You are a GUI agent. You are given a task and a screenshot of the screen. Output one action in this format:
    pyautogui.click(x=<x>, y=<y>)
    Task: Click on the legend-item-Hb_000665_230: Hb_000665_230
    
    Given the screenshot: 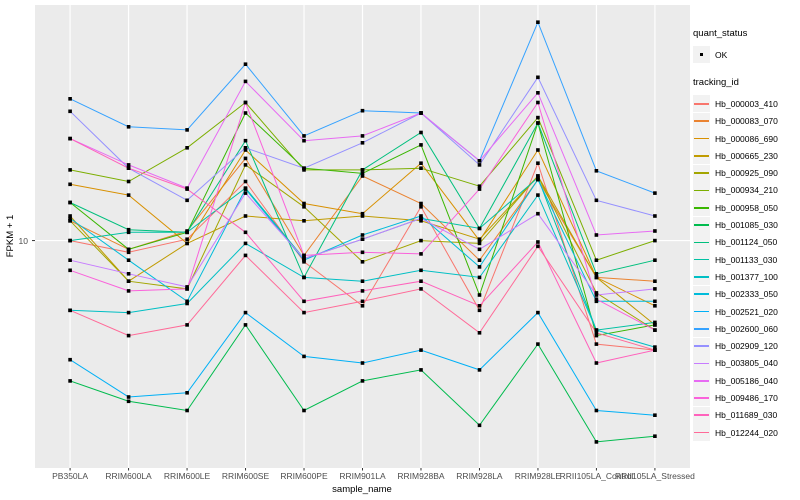 What is the action you would take?
    pyautogui.click(x=746, y=156)
    